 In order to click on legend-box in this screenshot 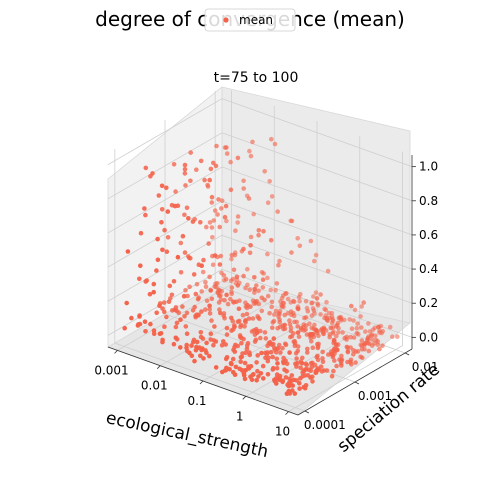, I will do `click(250, 20)`.